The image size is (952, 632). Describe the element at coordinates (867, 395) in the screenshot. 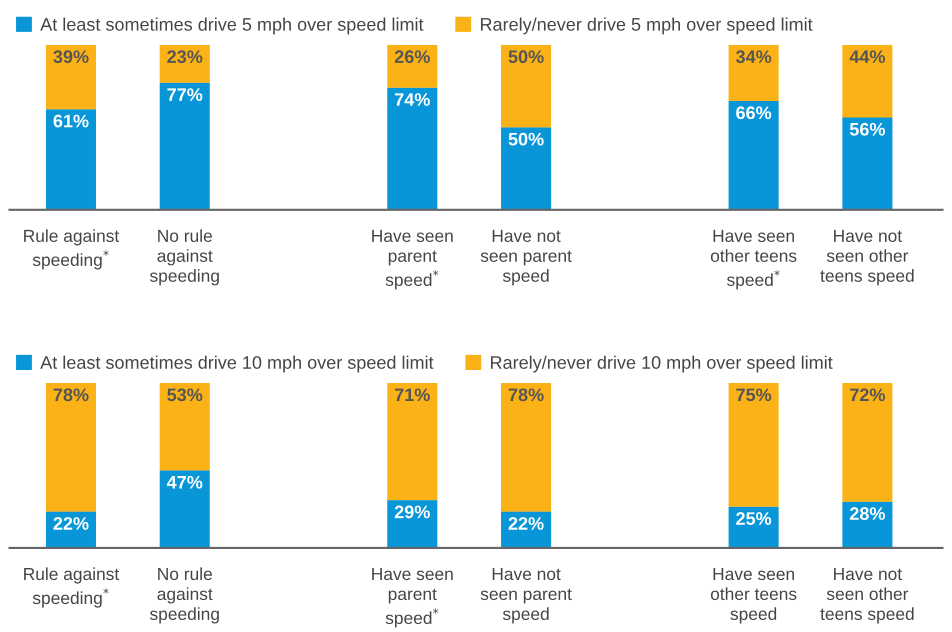

I see `data-label: 72%` at that location.